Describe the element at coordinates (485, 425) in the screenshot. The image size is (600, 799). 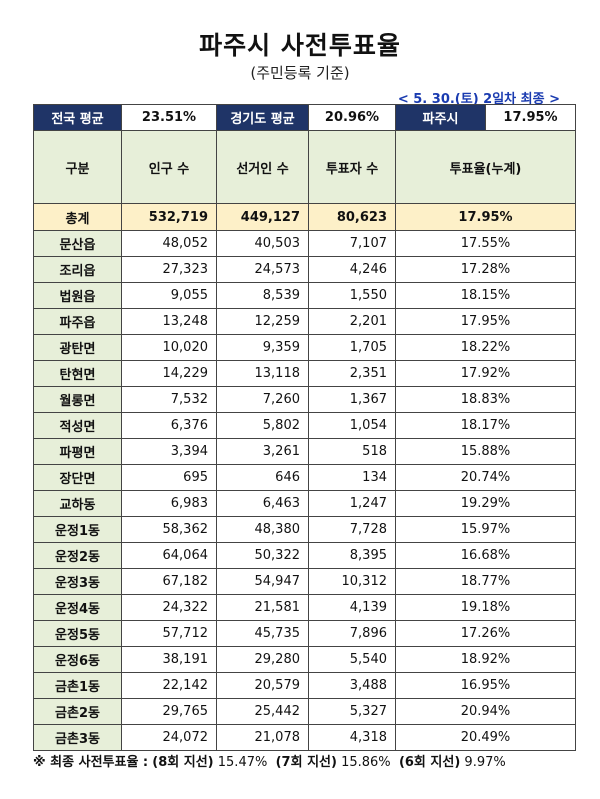
I see `rate-cell: 18.17%` at that location.